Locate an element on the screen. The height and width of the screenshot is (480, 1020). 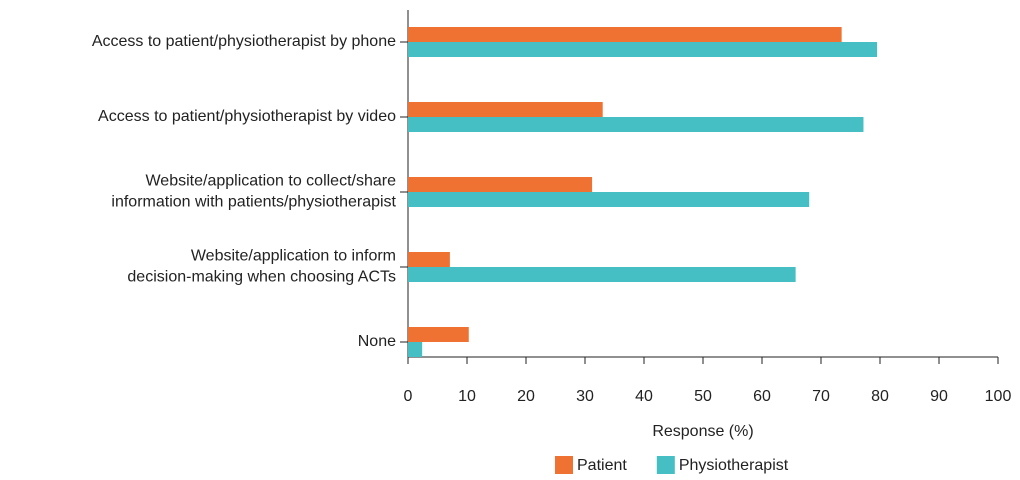
x-tick-label: 10 is located at coordinates (467, 396).